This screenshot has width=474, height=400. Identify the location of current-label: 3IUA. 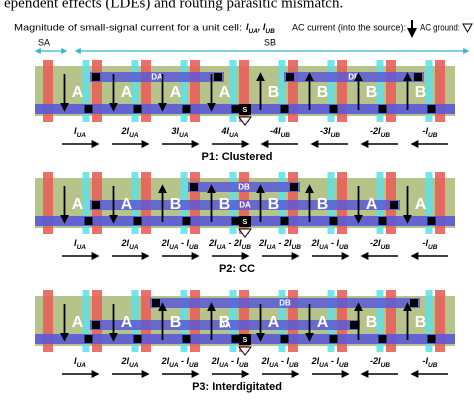
(180, 132).